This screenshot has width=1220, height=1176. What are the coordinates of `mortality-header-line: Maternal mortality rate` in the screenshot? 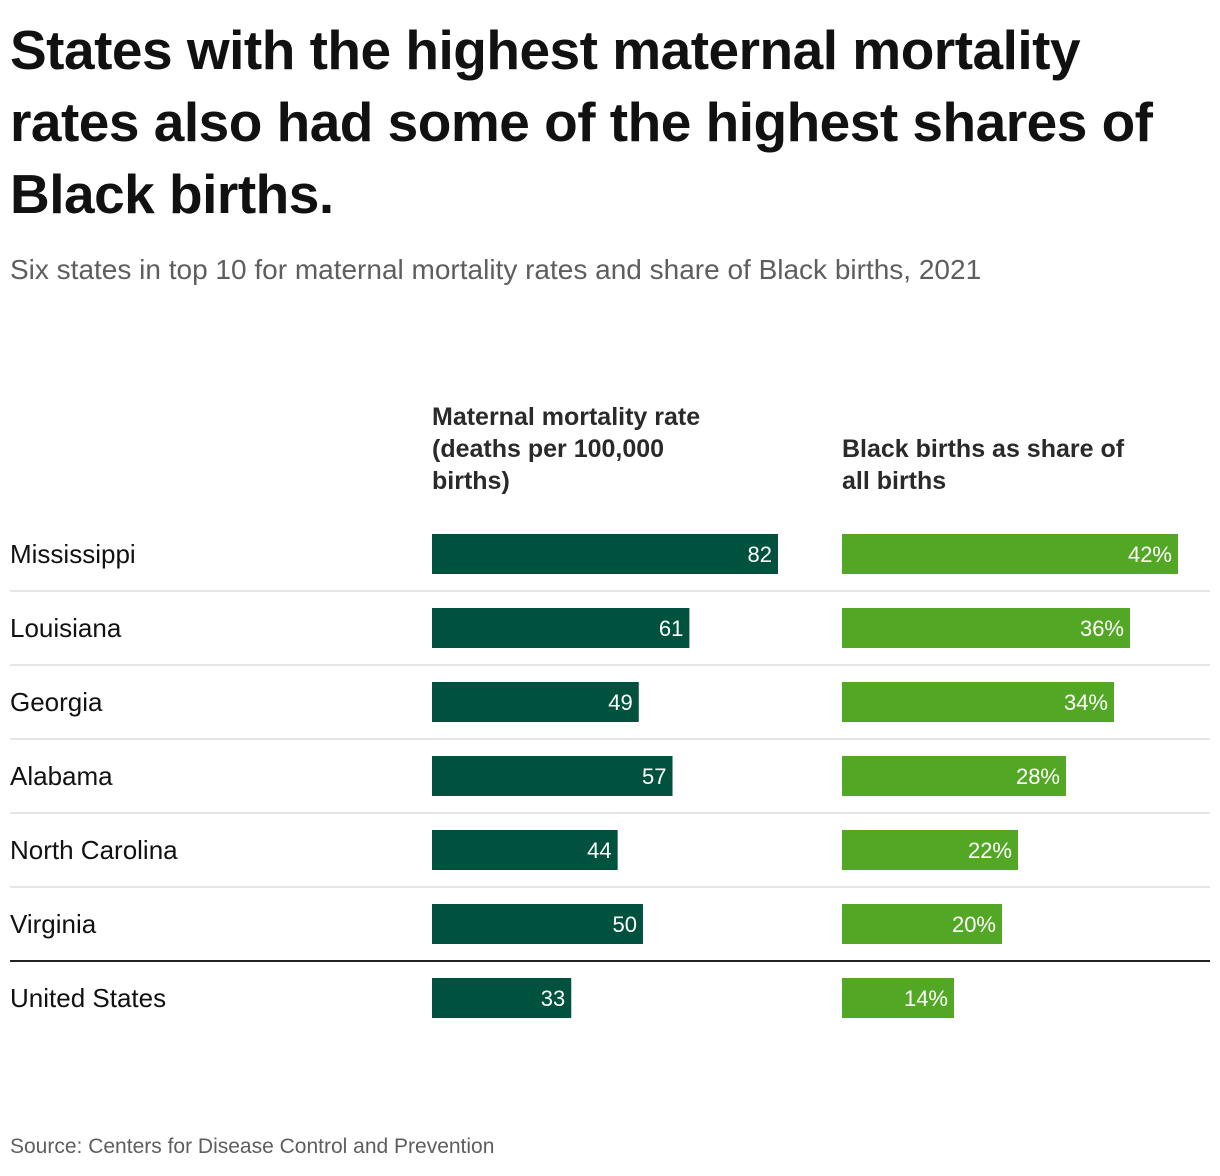 It's located at (566, 417).